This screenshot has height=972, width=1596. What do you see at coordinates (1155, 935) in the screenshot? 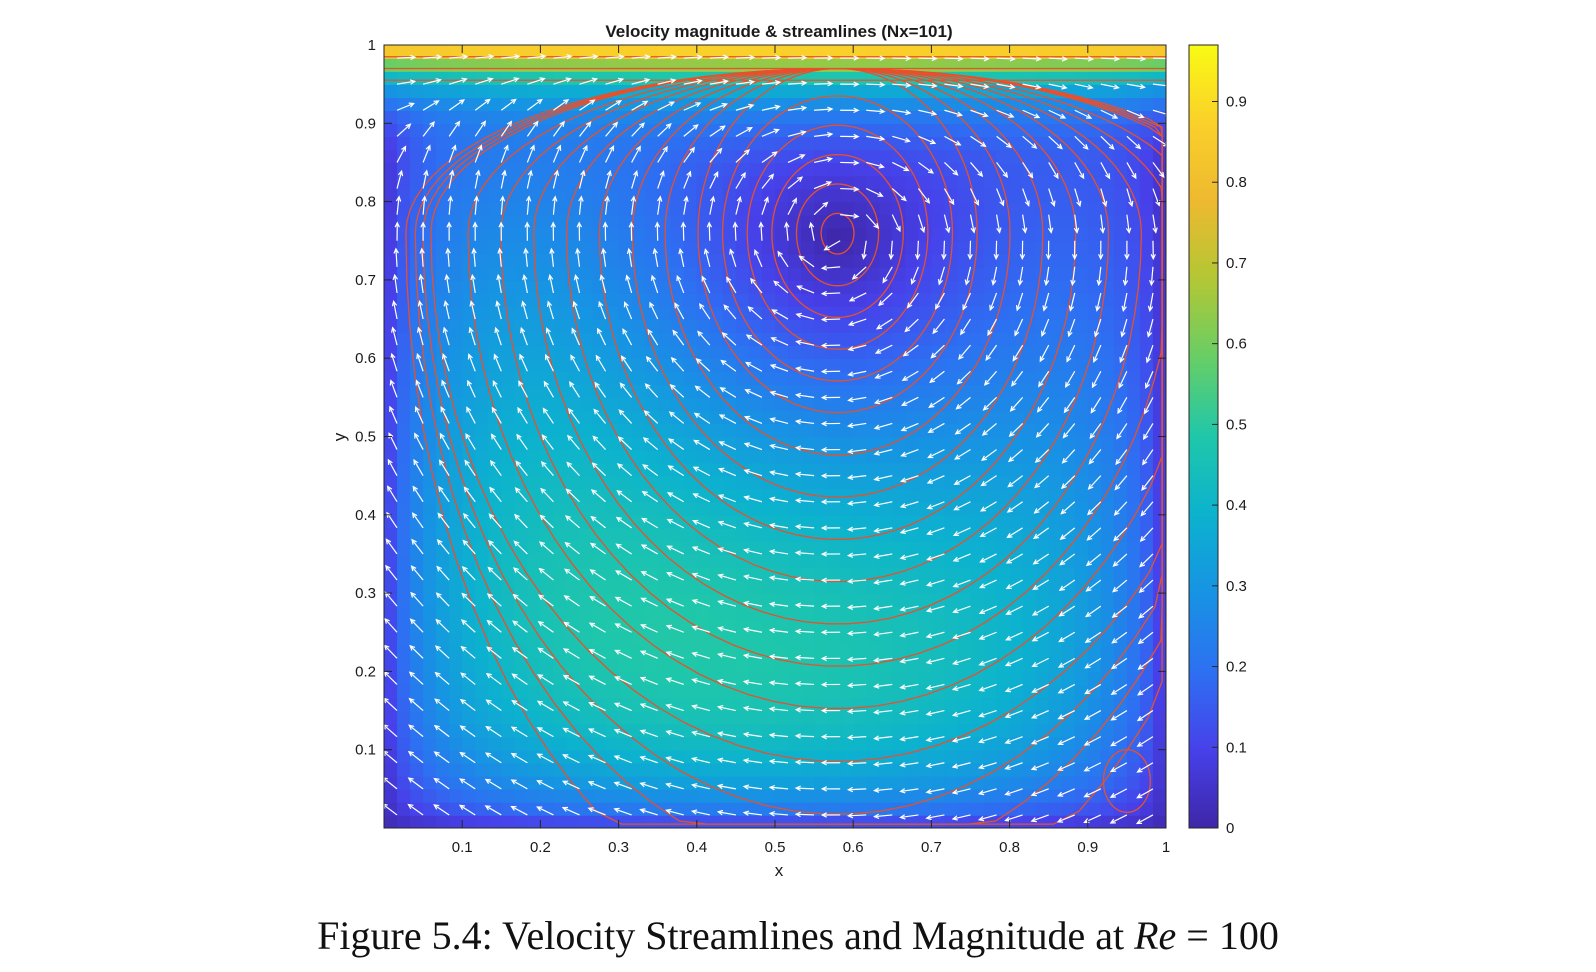
I see `caption-math-var: Re` at bounding box center [1155, 935].